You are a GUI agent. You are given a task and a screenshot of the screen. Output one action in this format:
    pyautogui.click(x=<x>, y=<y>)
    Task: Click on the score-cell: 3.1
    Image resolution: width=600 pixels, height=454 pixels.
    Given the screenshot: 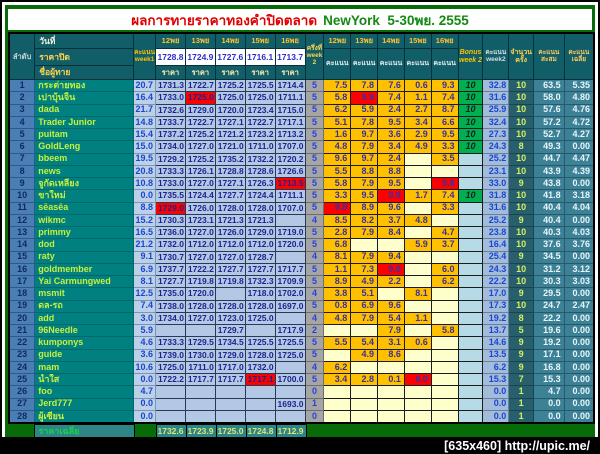 What is the action you would take?
    pyautogui.click(x=391, y=343)
    